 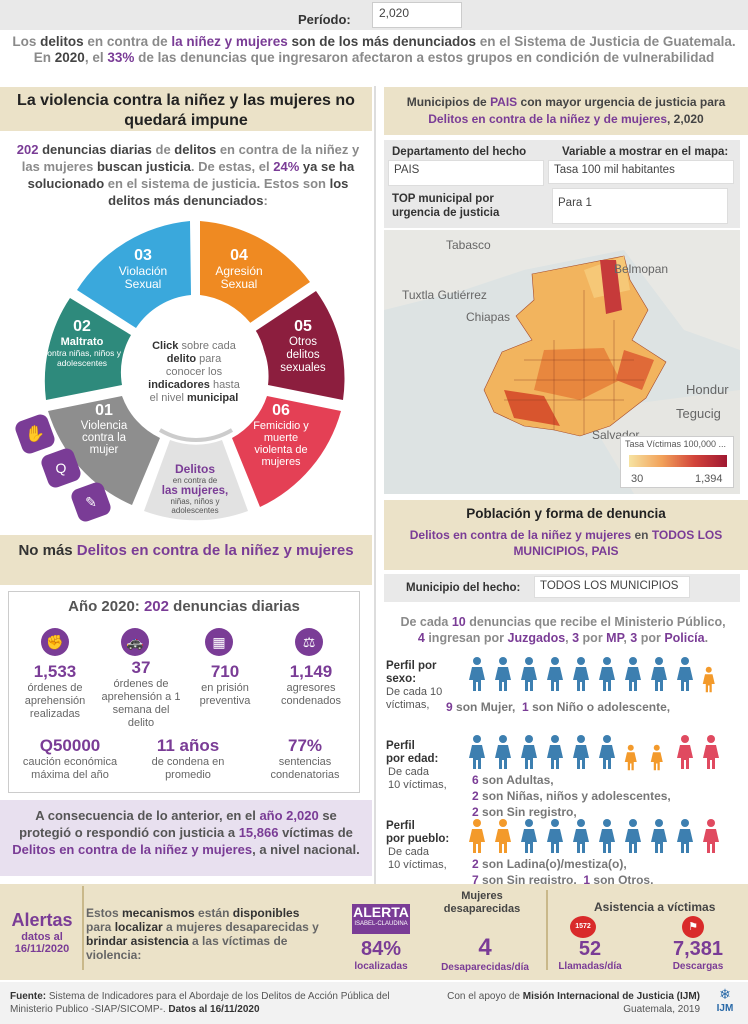 I want to click on legend-min: 30, so click(x=637, y=479).